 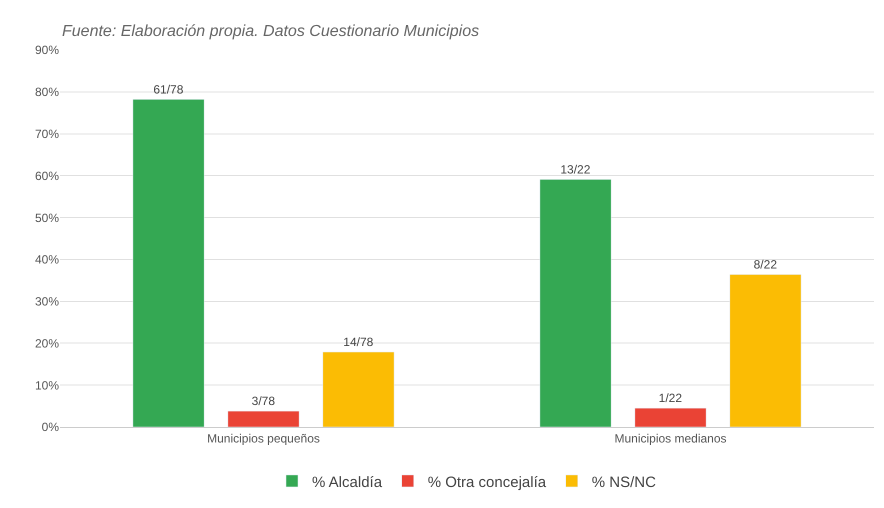 I want to click on data-label: 14/78, so click(x=358, y=342).